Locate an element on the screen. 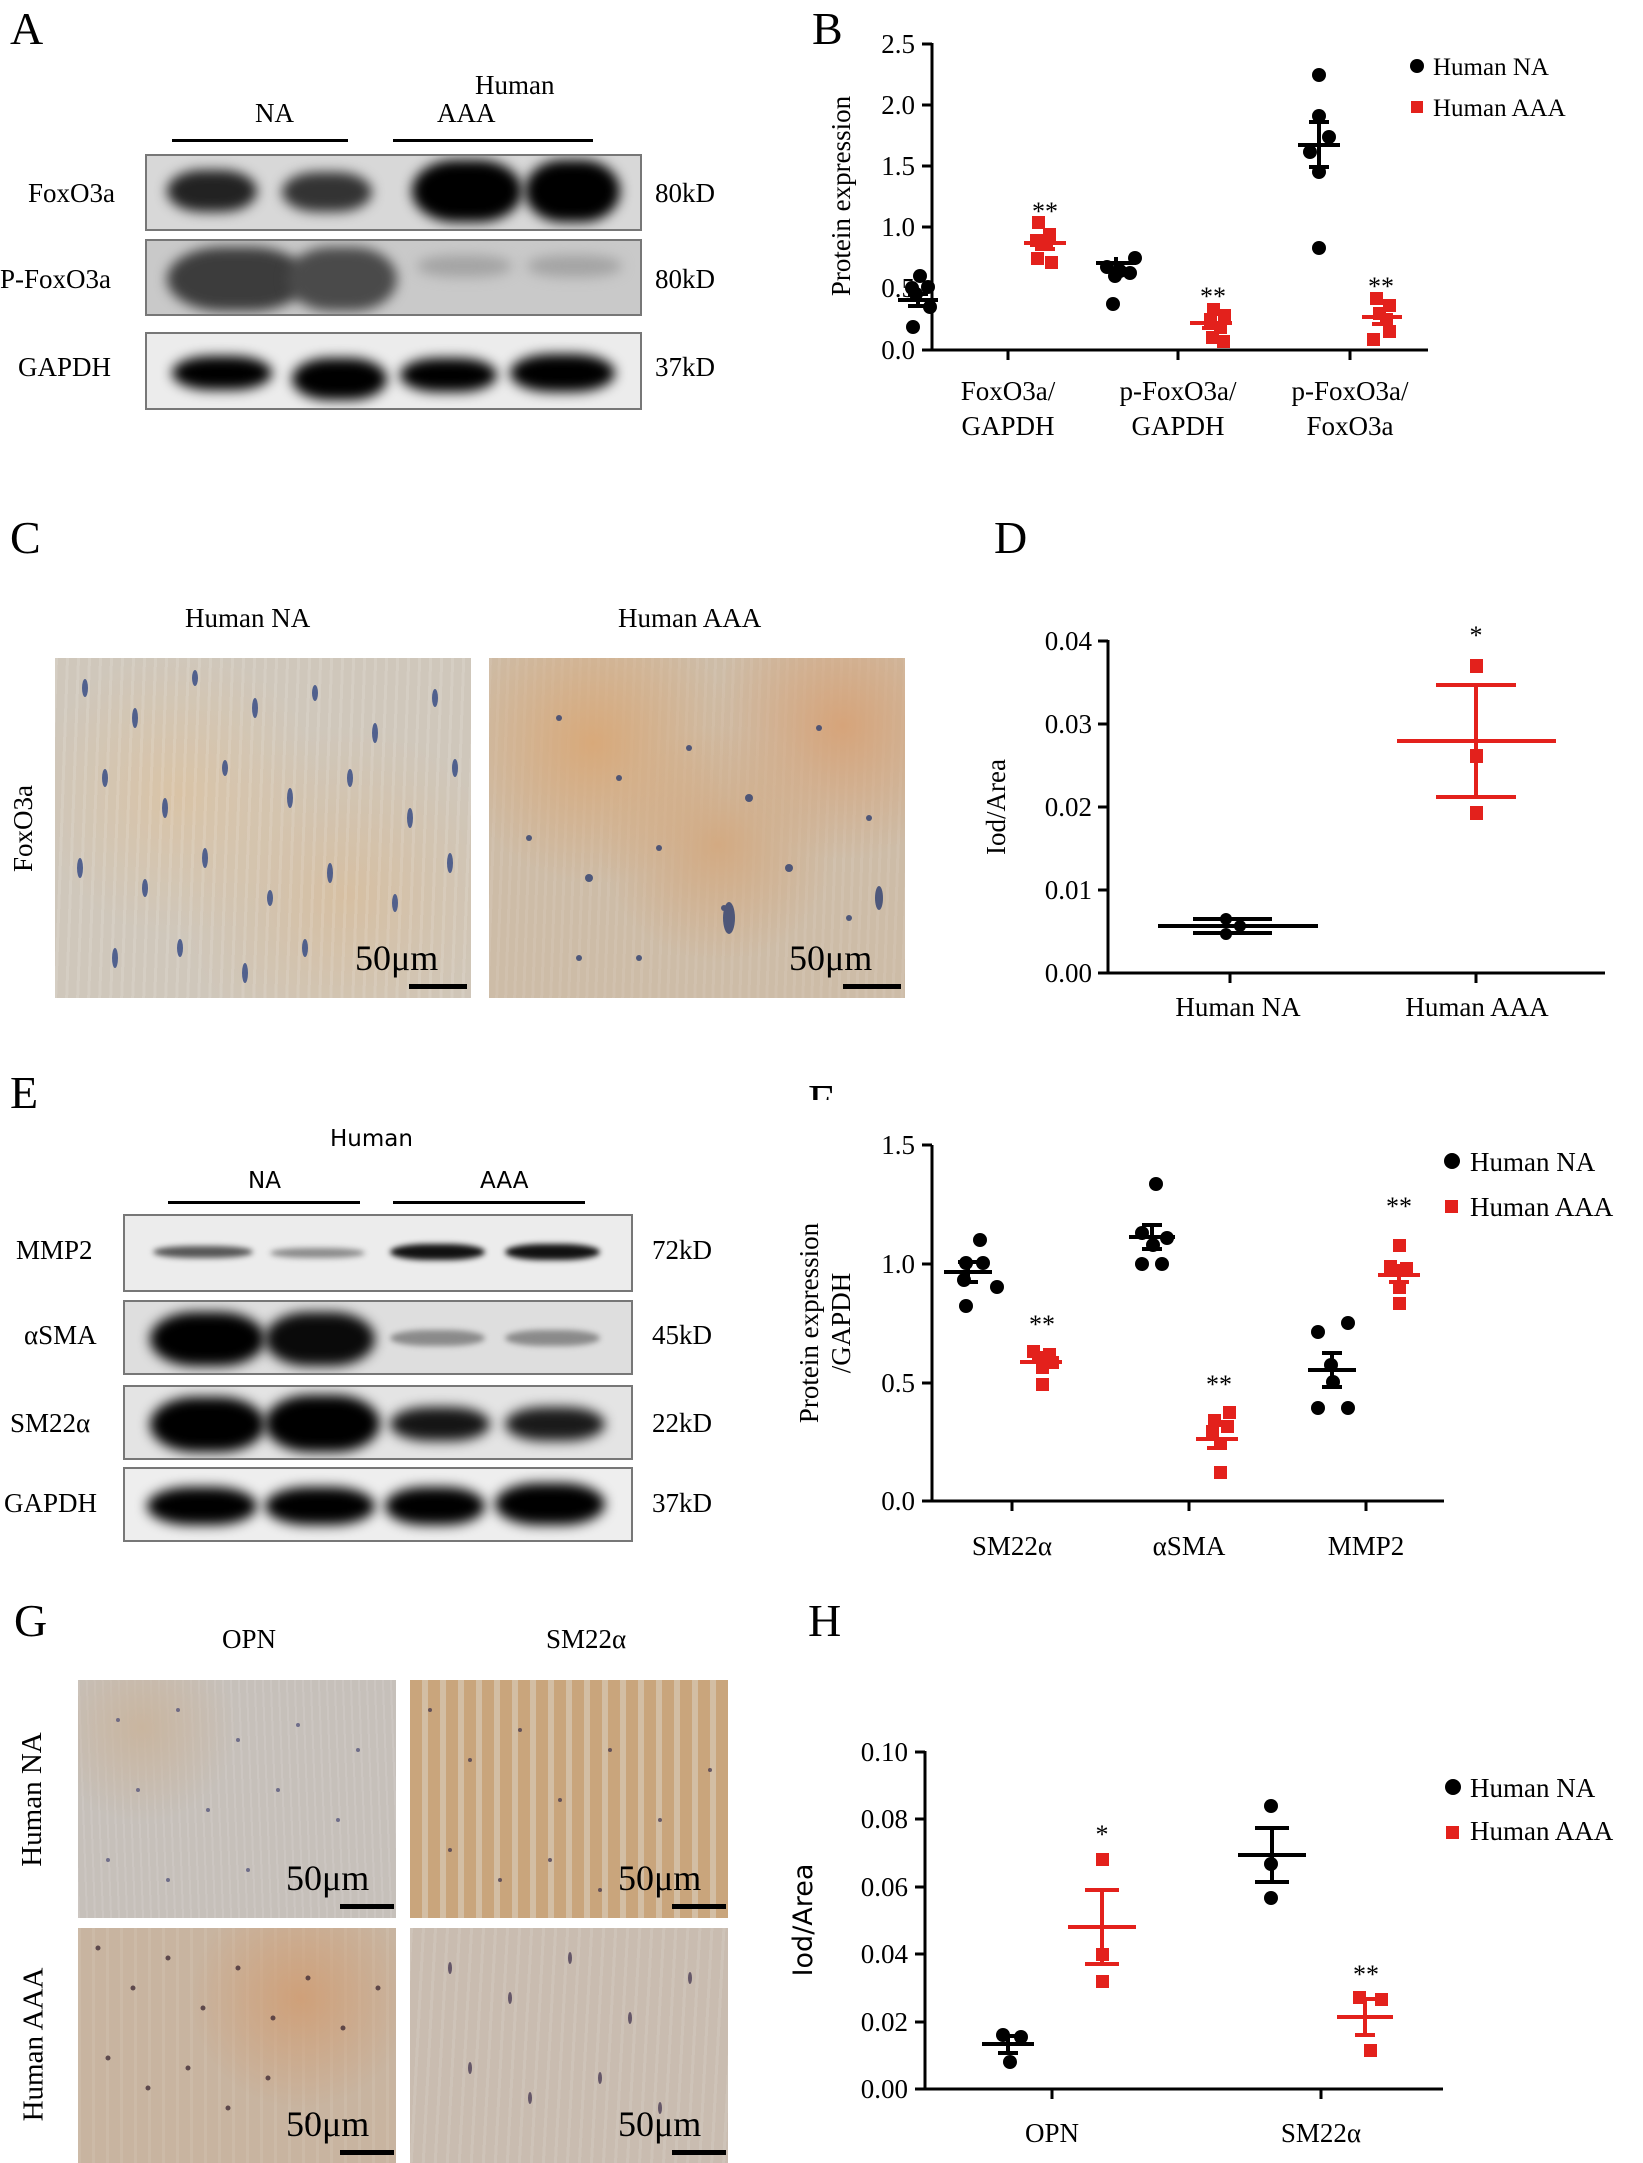 The height and width of the screenshot is (2163, 1643). chart-b-na-errorbars is located at coordinates (1119, 214).